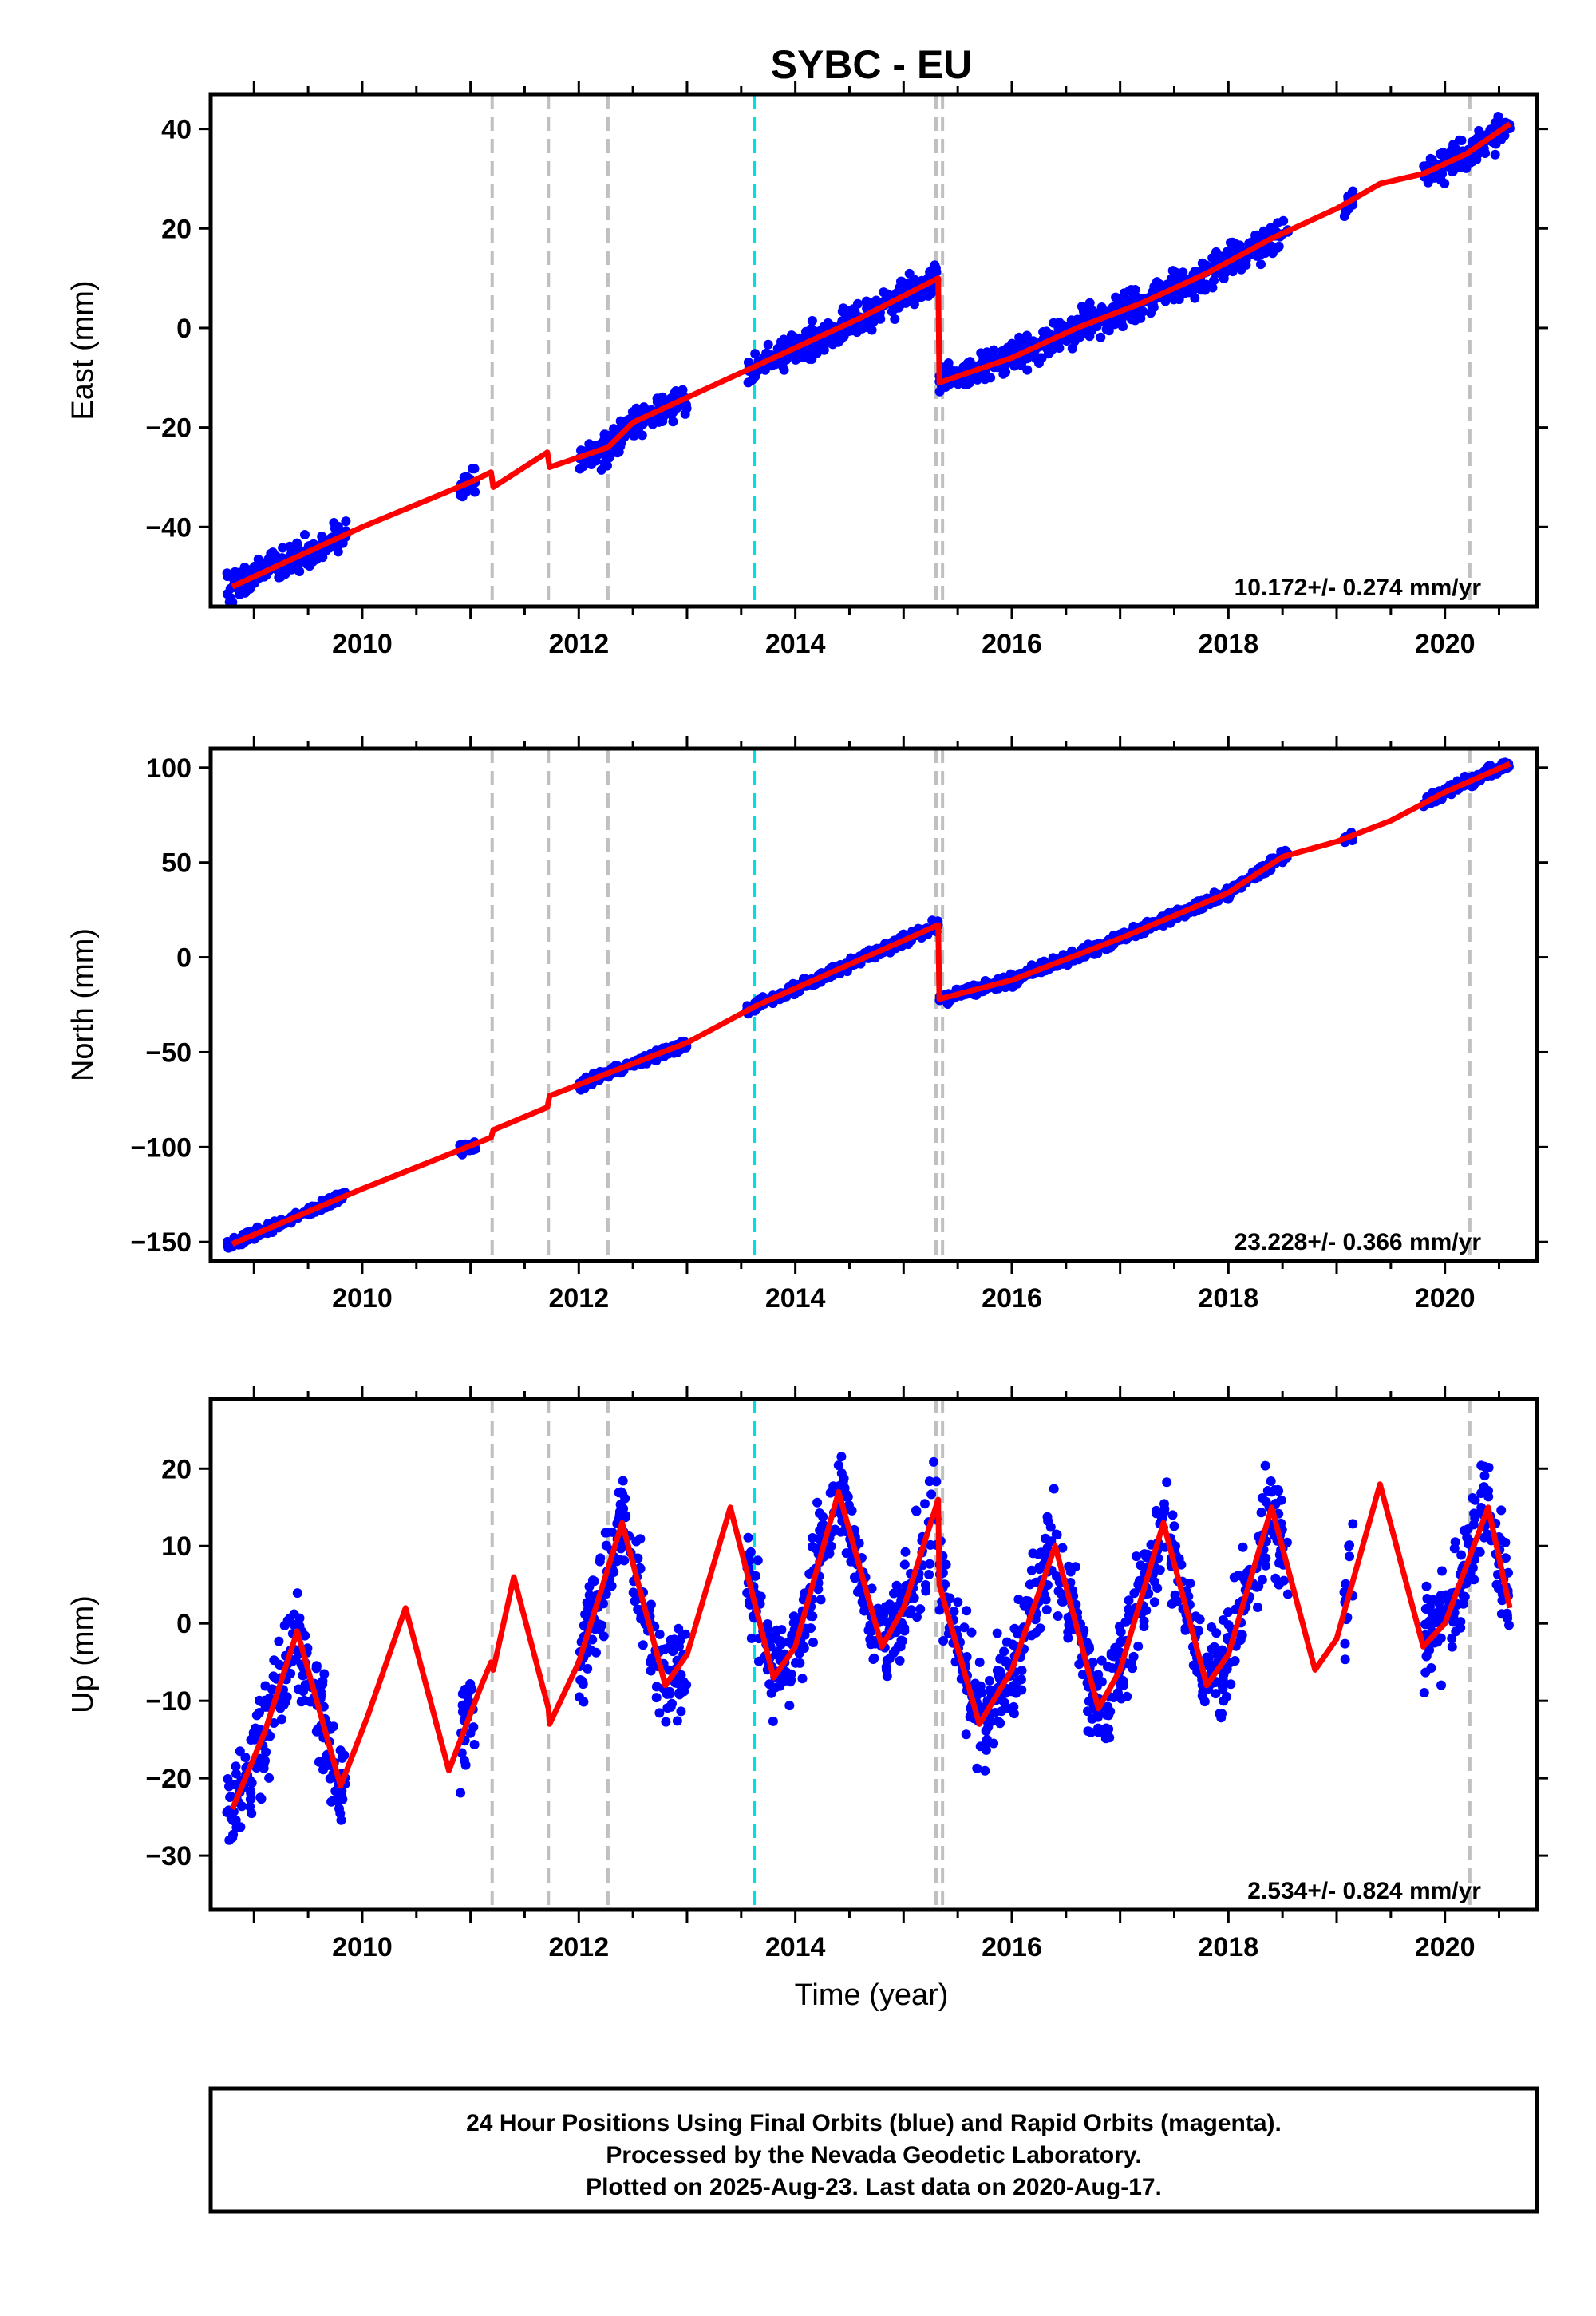 The width and height of the screenshot is (1596, 2316). I want to click on north-y-tick-label: −100, so click(161, 1147).